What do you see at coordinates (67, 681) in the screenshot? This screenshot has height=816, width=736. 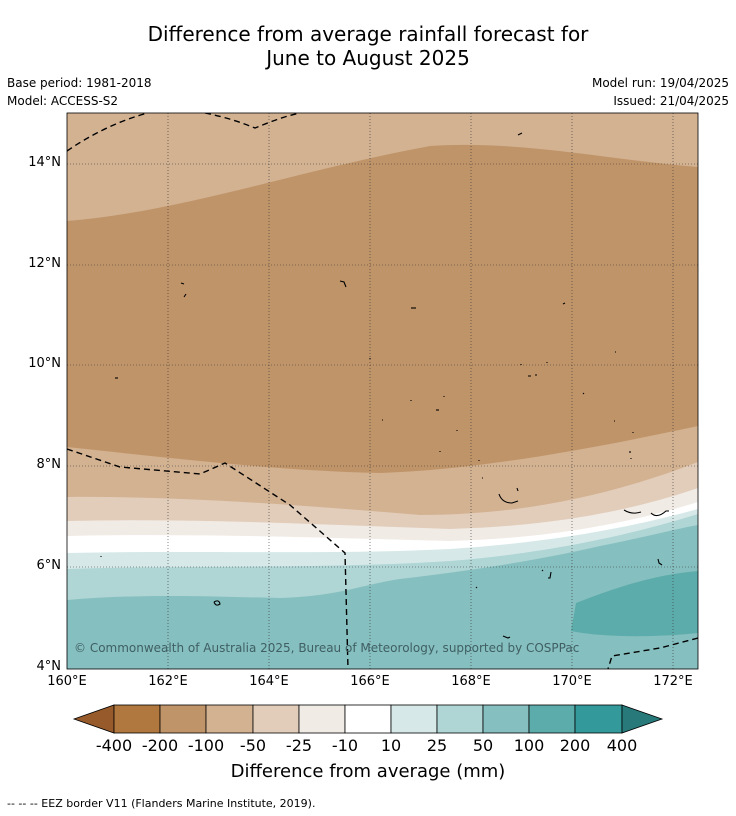 I see `lon-label: 160°E` at bounding box center [67, 681].